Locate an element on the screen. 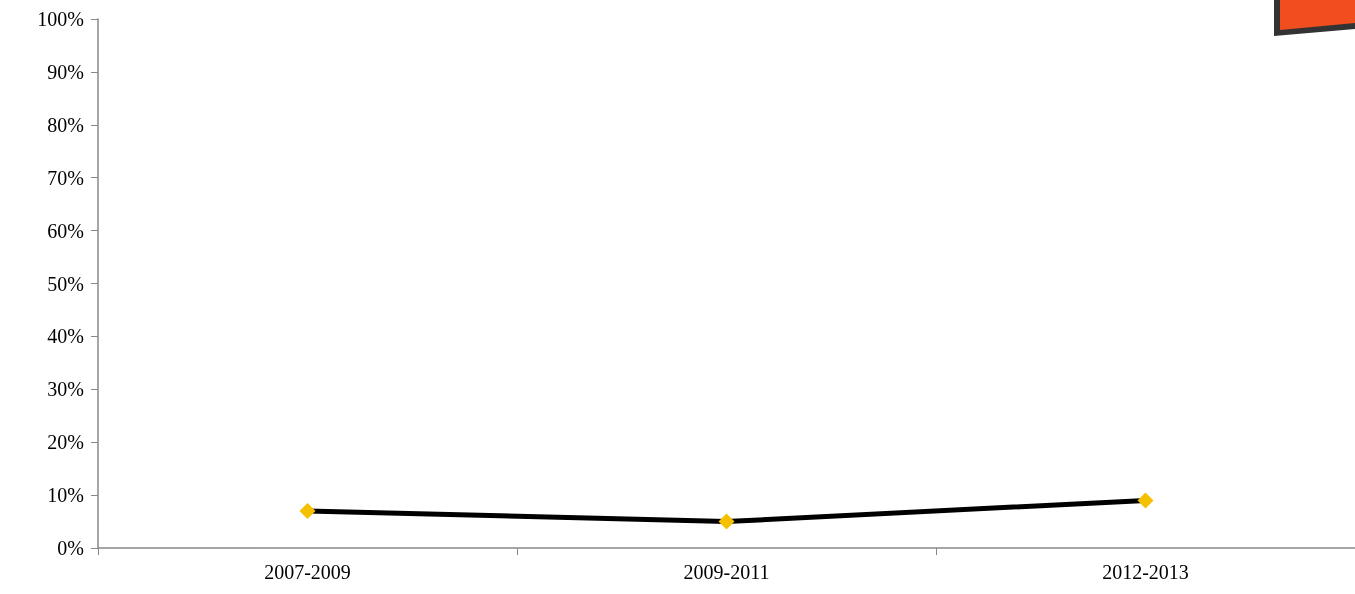  y-tick-label: 30% is located at coordinates (65, 389).